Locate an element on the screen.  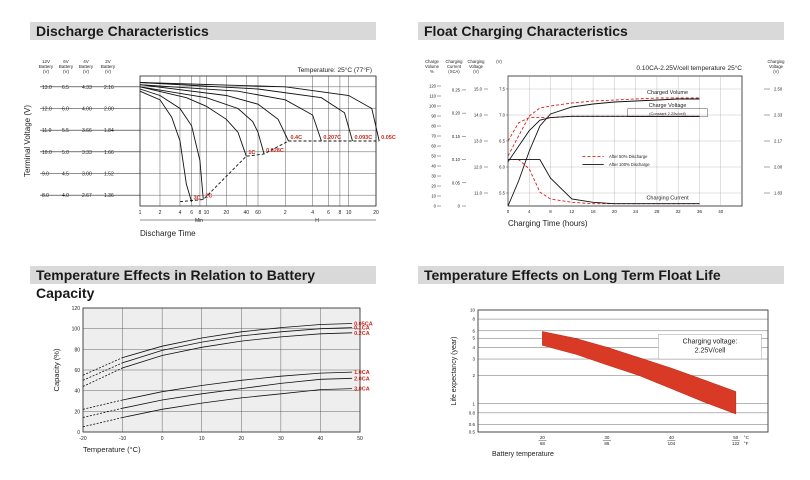
float-label-charging-current: Charging Current is located at coordinates (667, 198).